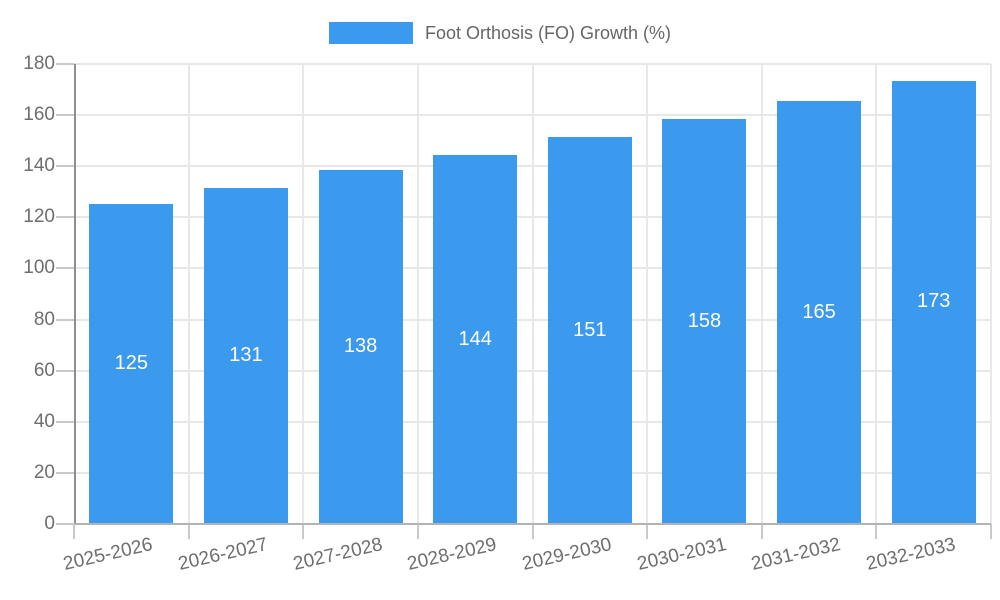 This screenshot has width=1000, height=600. What do you see at coordinates (108, 554) in the screenshot?
I see `x-axis-category-label: 2025-2026` at bounding box center [108, 554].